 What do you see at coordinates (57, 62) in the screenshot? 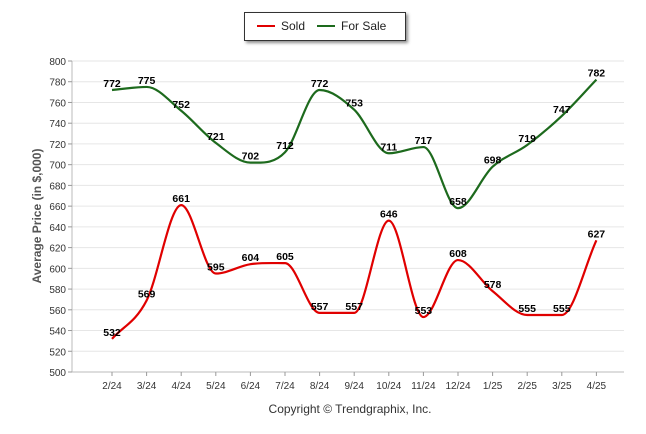
I see `y-tick-label-800: 800` at bounding box center [57, 62].